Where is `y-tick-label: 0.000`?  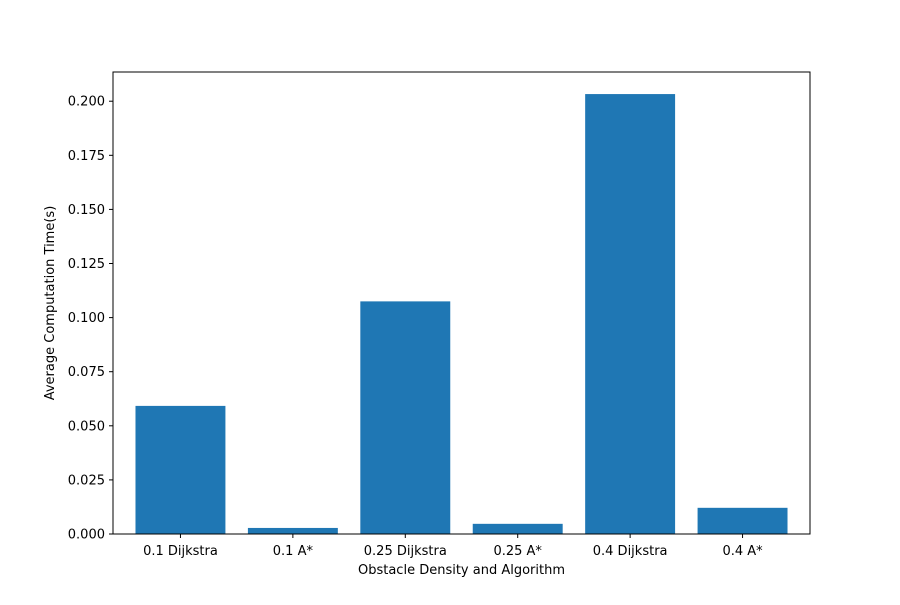
y-tick-label: 0.000 is located at coordinates (86, 535).